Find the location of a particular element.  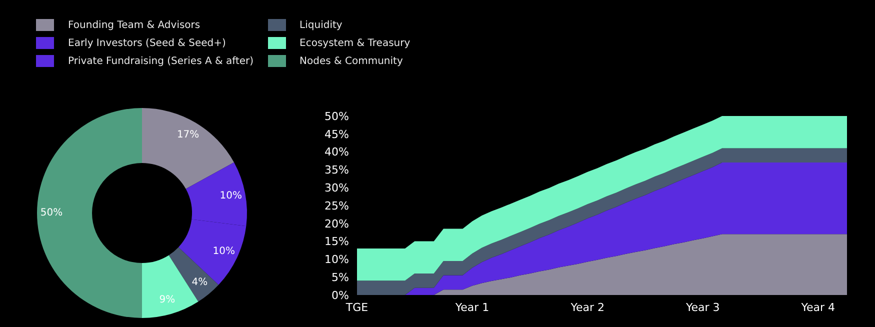

legend-label: Founding Team & Advisors is located at coordinates (134, 25).